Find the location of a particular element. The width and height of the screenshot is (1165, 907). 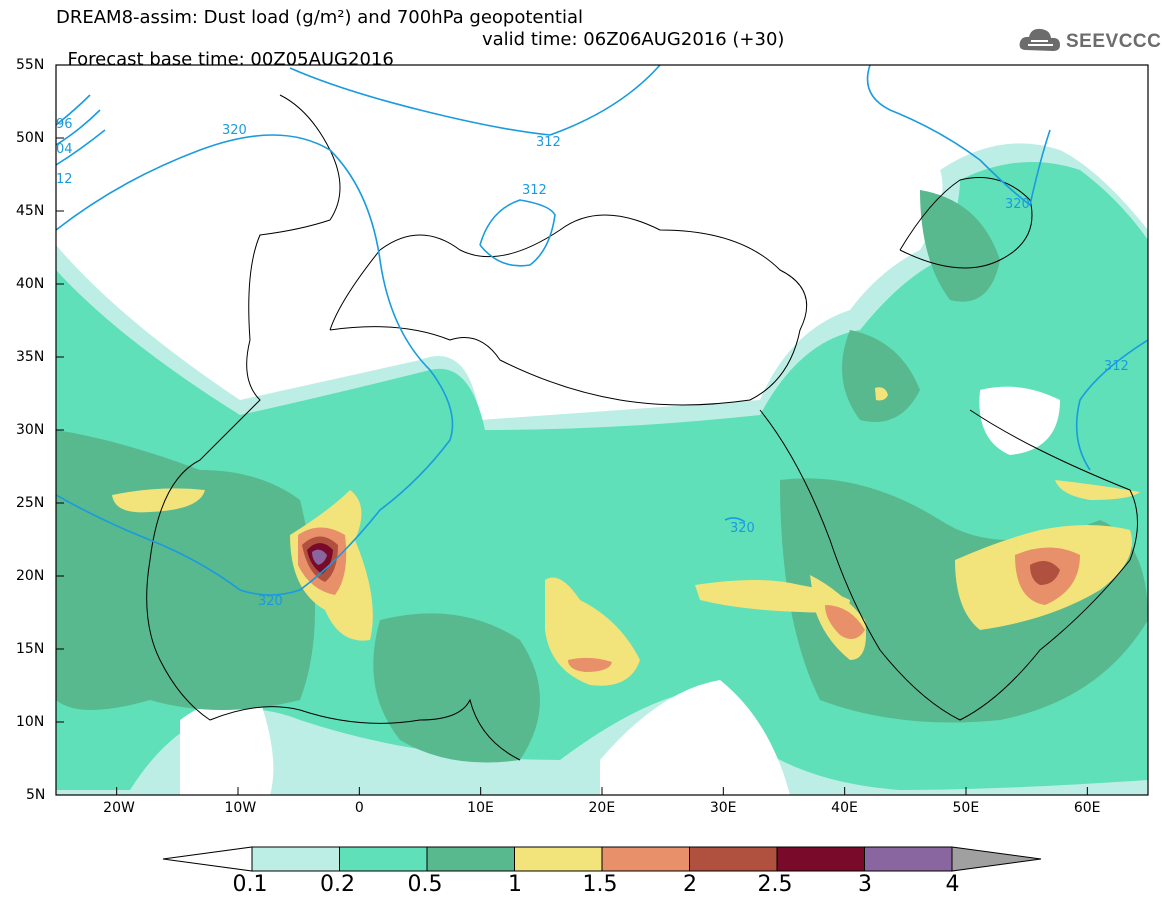

latitude-label: 25N is located at coordinates (30, 503).